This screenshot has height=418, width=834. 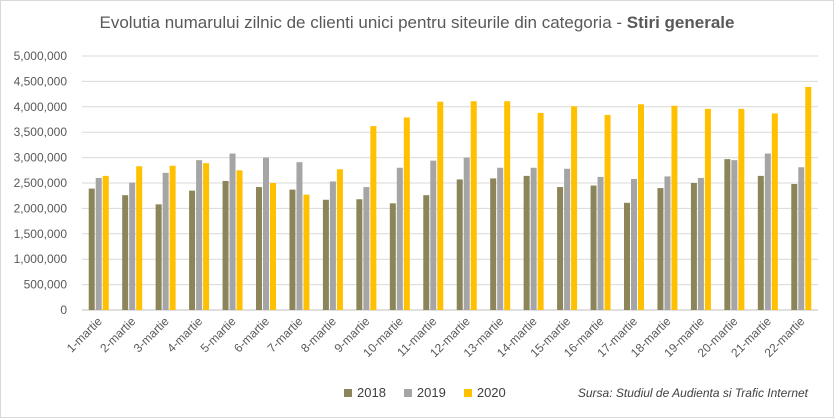 I want to click on x-tick-label: 3-martie, so click(x=151, y=334).